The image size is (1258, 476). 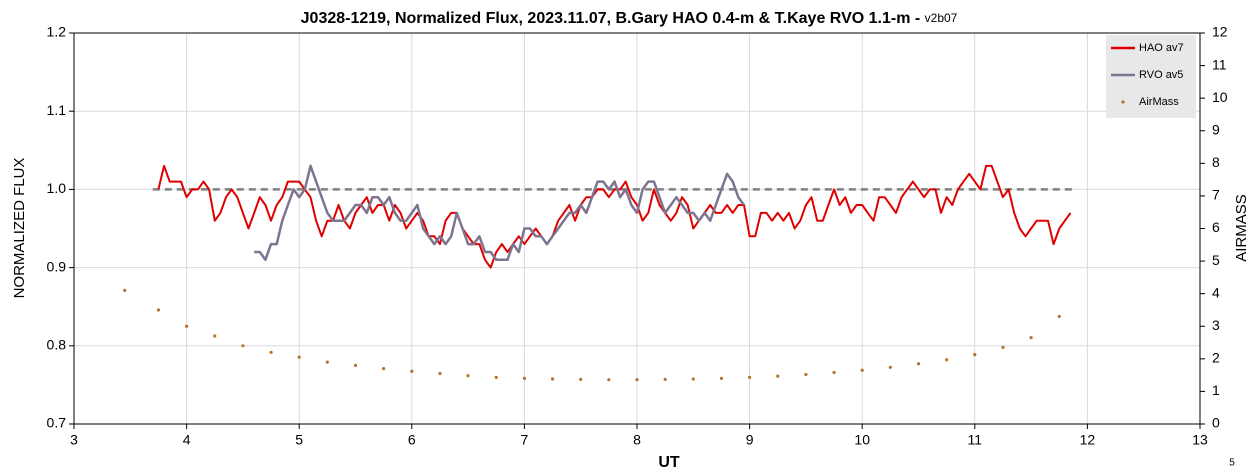 I want to click on y2-tick-label: 12, so click(x=1220, y=32).